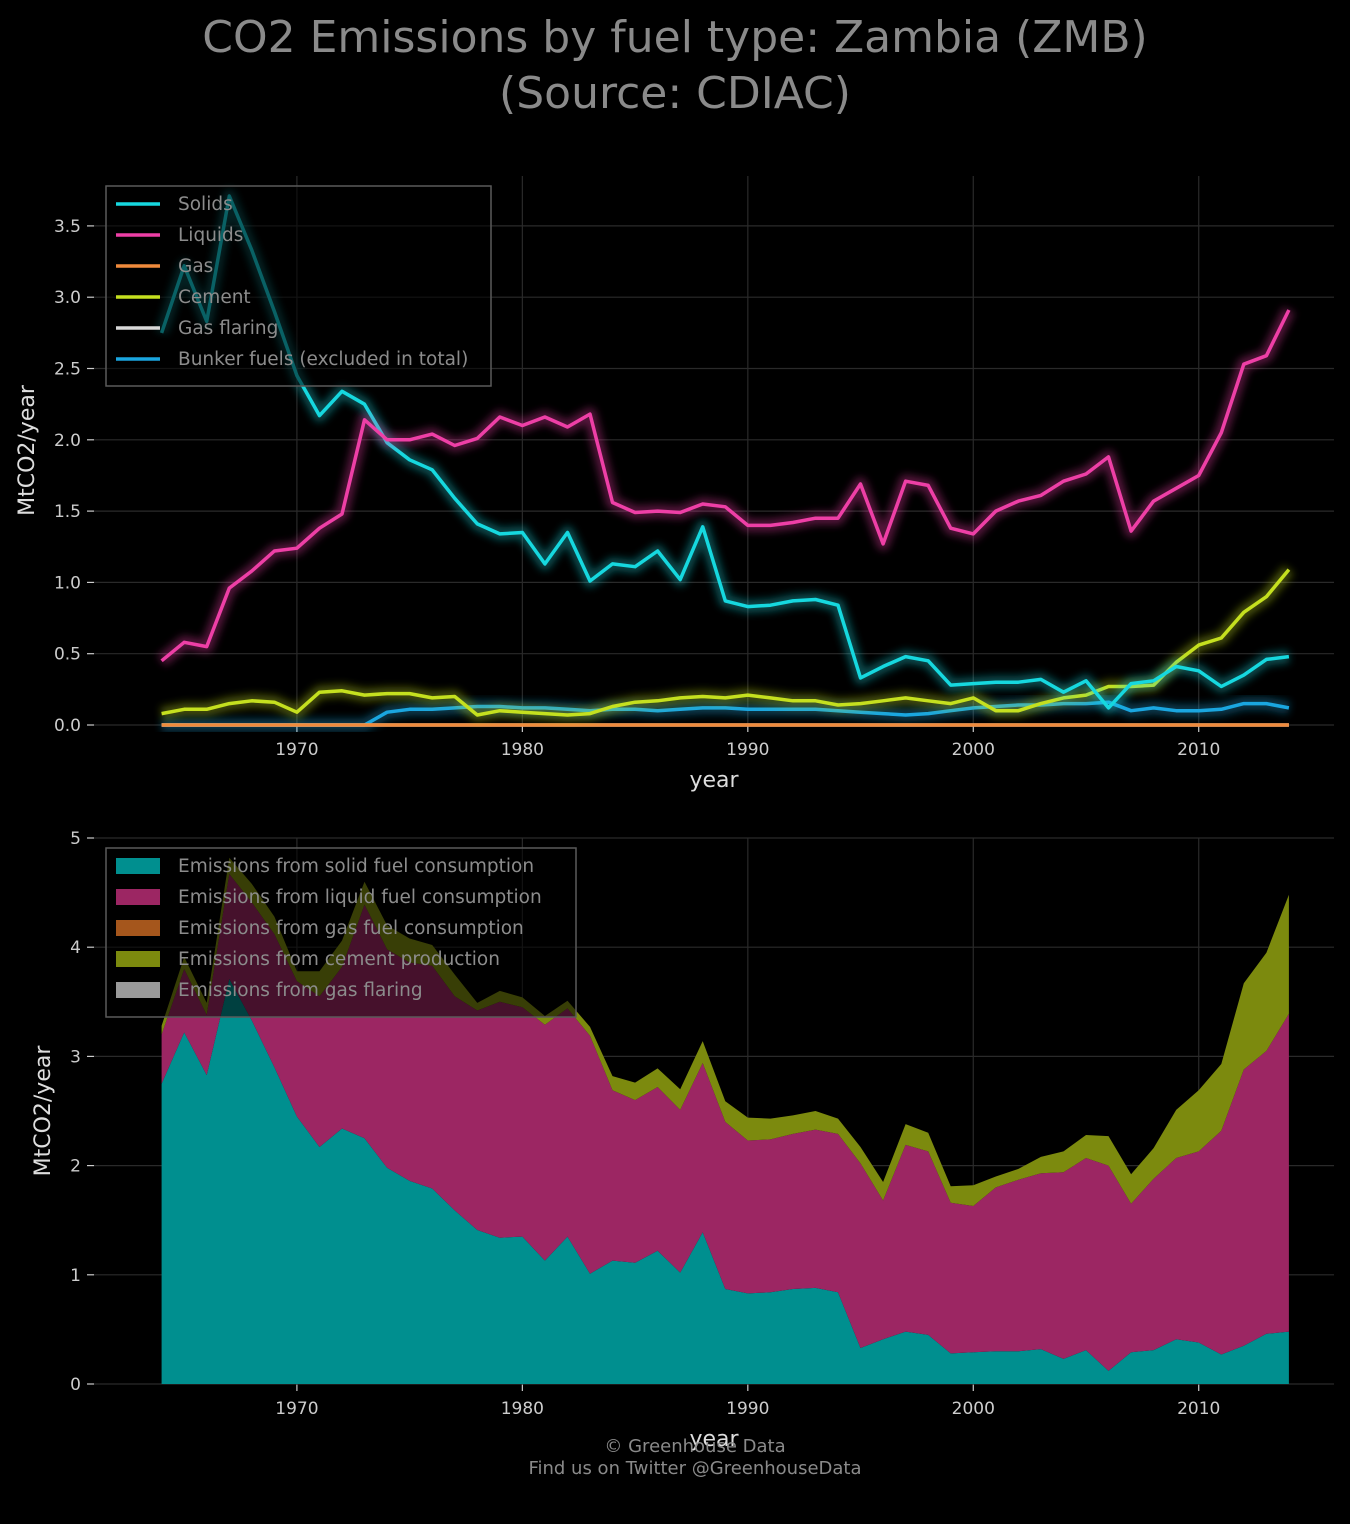 Image resolution: width=1350 pixels, height=1524 pixels. I want to click on chart-title-line-2: (Source: CDIAC), so click(675, 93).